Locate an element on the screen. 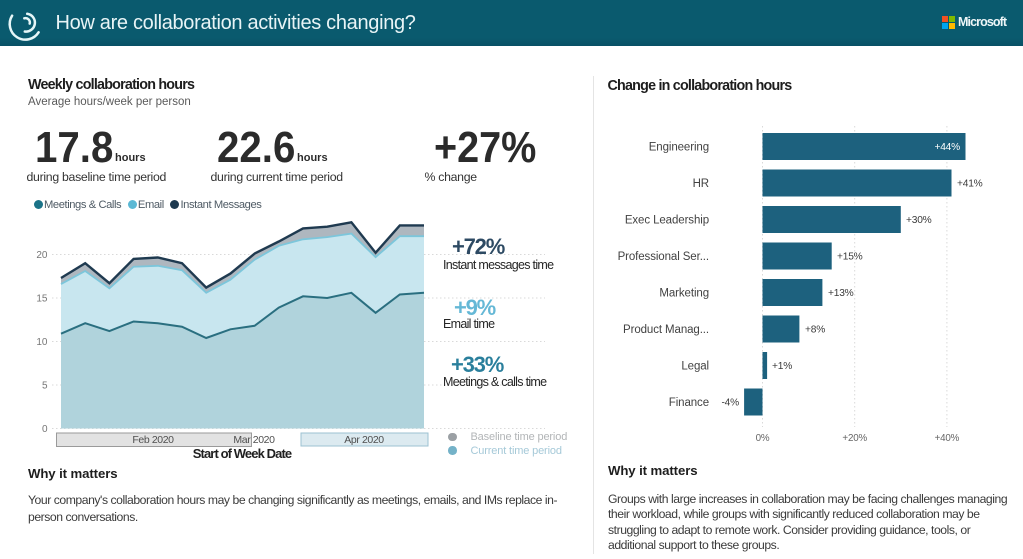 The width and height of the screenshot is (1023, 559). svg-text: +44% is located at coordinates (947, 147).